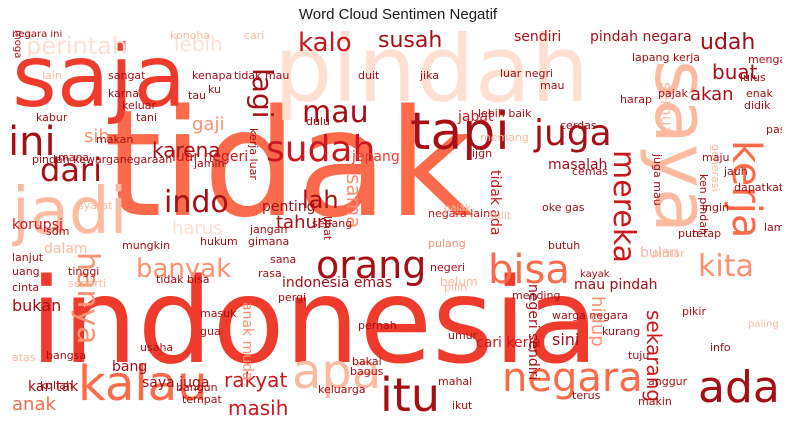  What do you see at coordinates (654, 356) in the screenshot?
I see `word-41: sekarang` at bounding box center [654, 356].